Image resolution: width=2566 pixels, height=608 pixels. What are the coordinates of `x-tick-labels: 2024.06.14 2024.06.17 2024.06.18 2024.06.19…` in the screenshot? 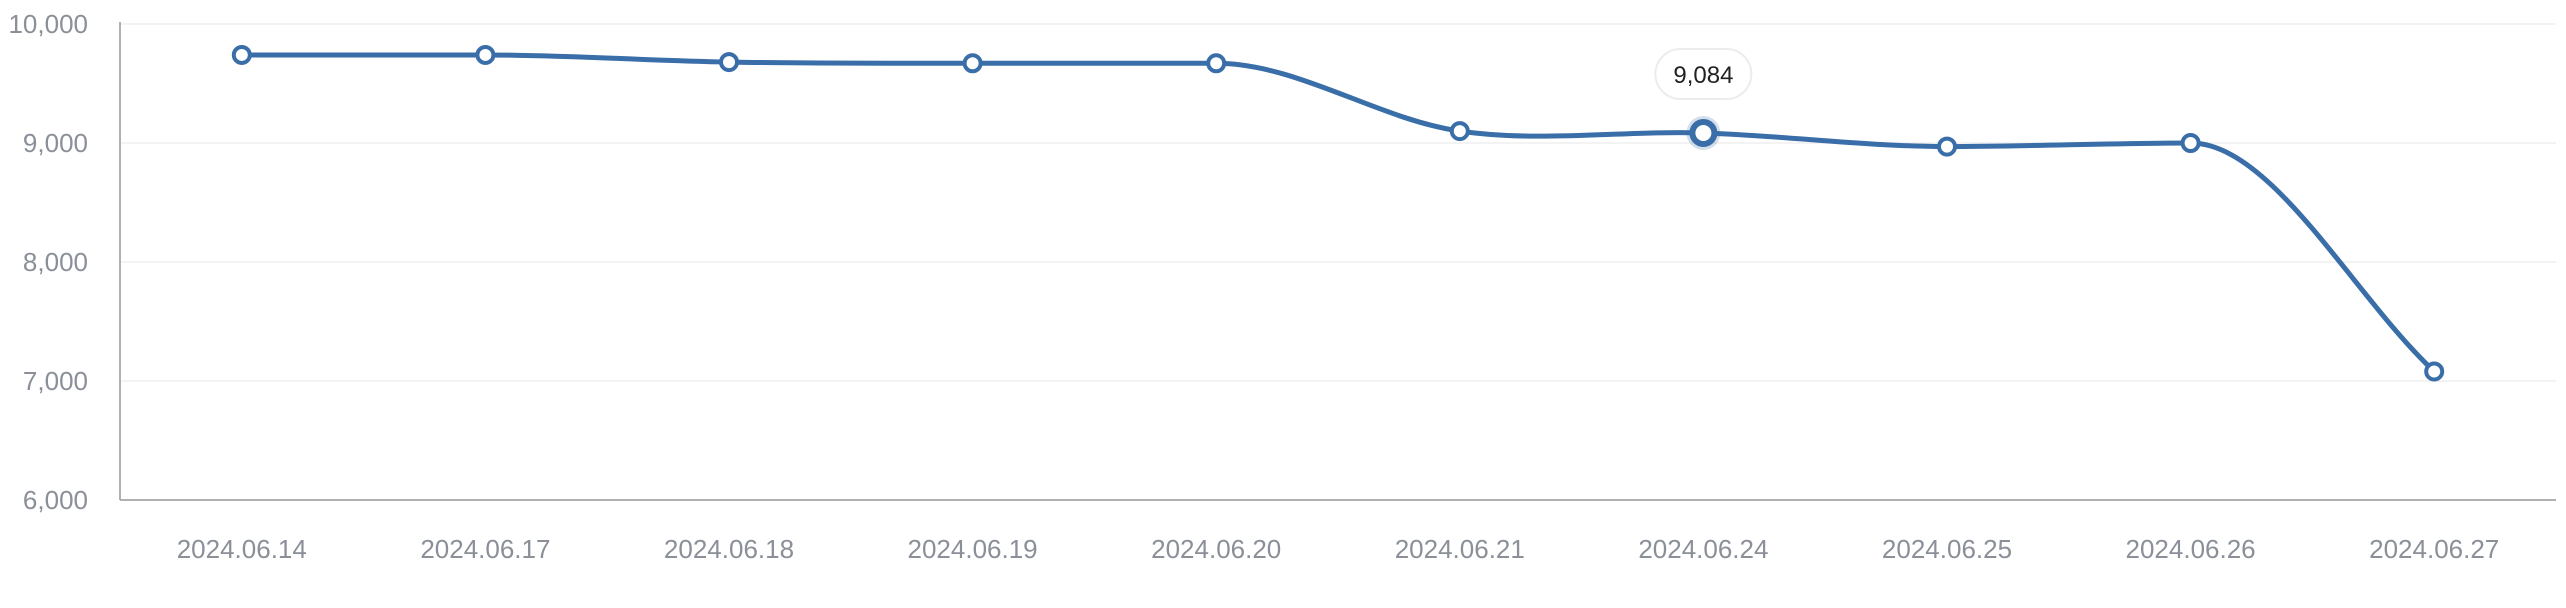 It's located at (1338, 549).